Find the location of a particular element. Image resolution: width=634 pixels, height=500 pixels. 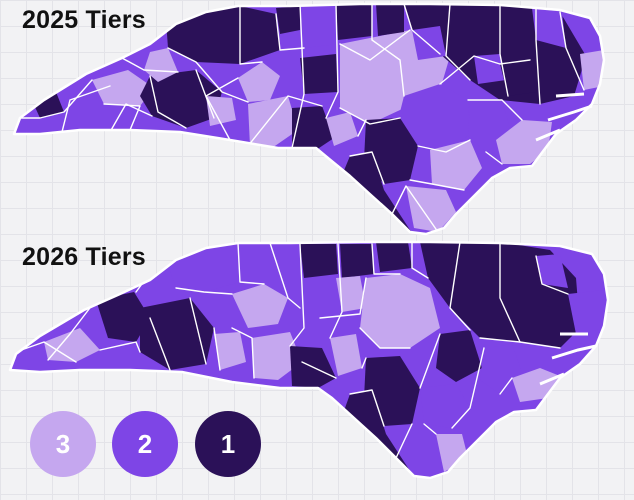

legend-tier-1-label: 1 is located at coordinates (228, 443).